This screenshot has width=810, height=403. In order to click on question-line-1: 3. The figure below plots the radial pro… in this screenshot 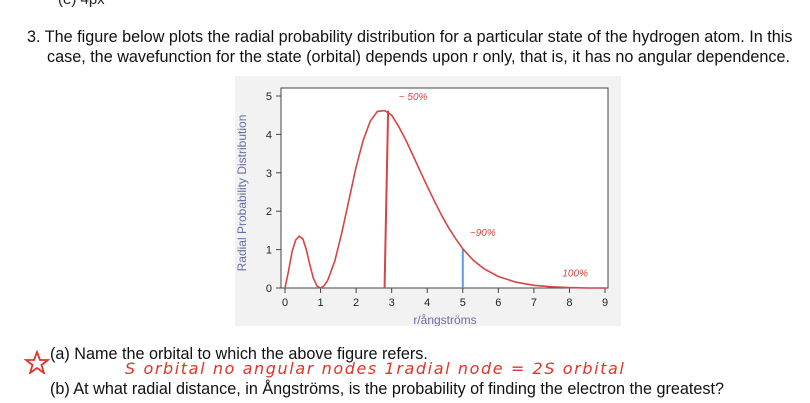, I will do `click(410, 37)`.